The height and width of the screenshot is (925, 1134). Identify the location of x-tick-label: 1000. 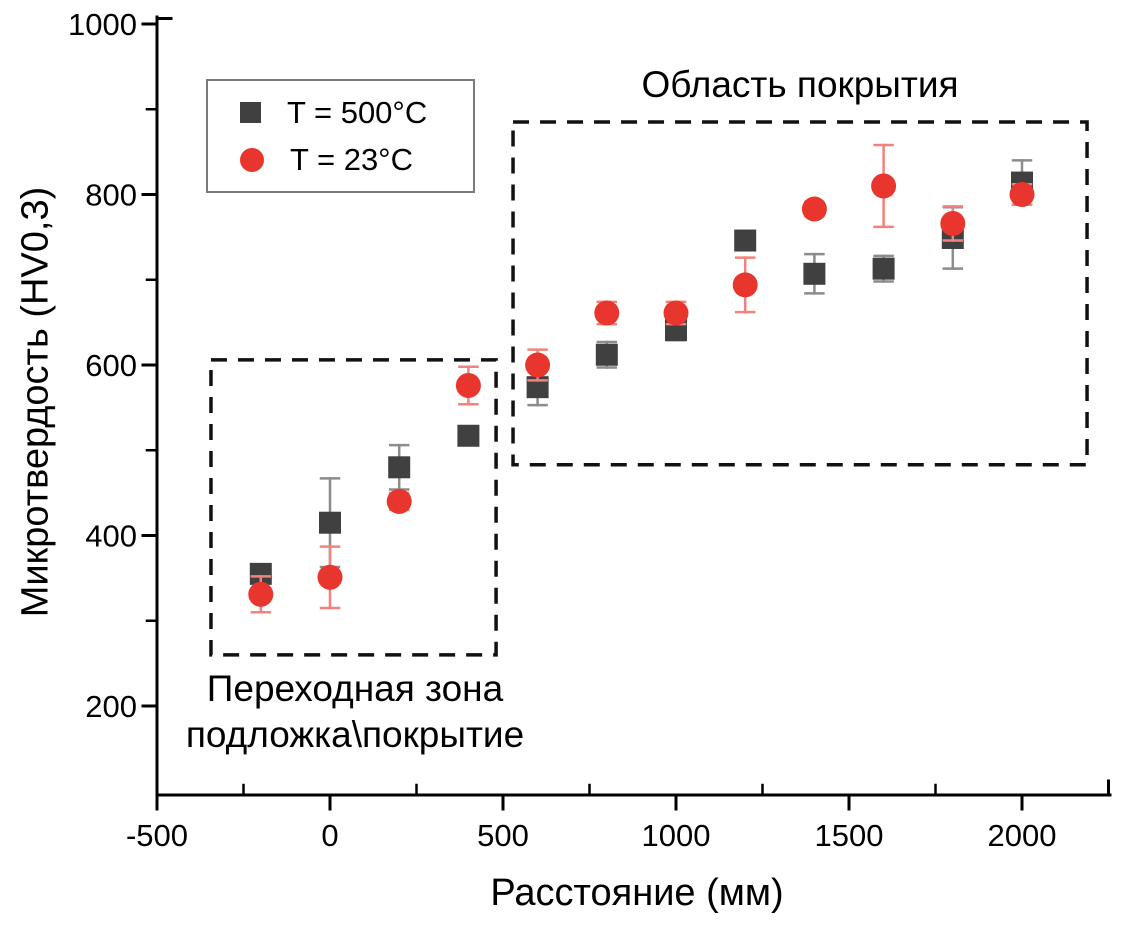
(676, 835).